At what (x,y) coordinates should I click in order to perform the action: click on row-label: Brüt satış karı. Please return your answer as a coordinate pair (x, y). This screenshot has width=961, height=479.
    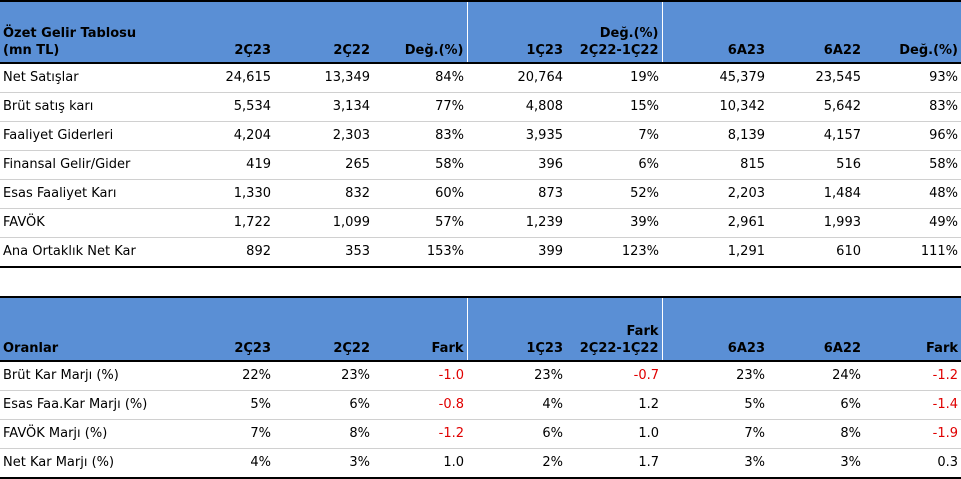
    Looking at the image, I should click on (48, 106).